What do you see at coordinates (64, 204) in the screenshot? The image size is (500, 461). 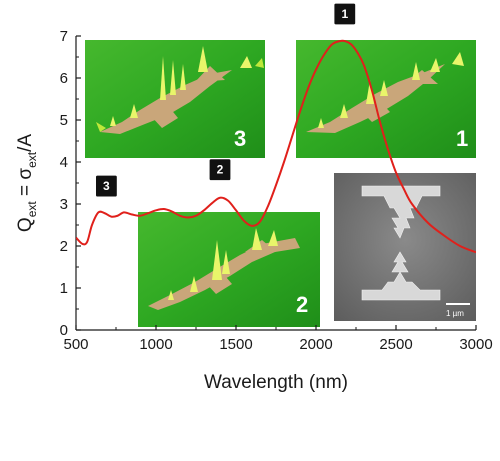 I see `y-tick-label: 3` at bounding box center [64, 204].